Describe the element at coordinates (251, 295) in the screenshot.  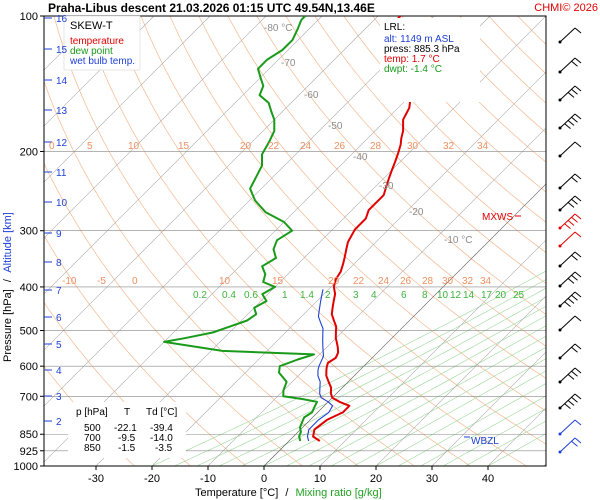
I see `mixing-ratio-label: 0.6` at that location.